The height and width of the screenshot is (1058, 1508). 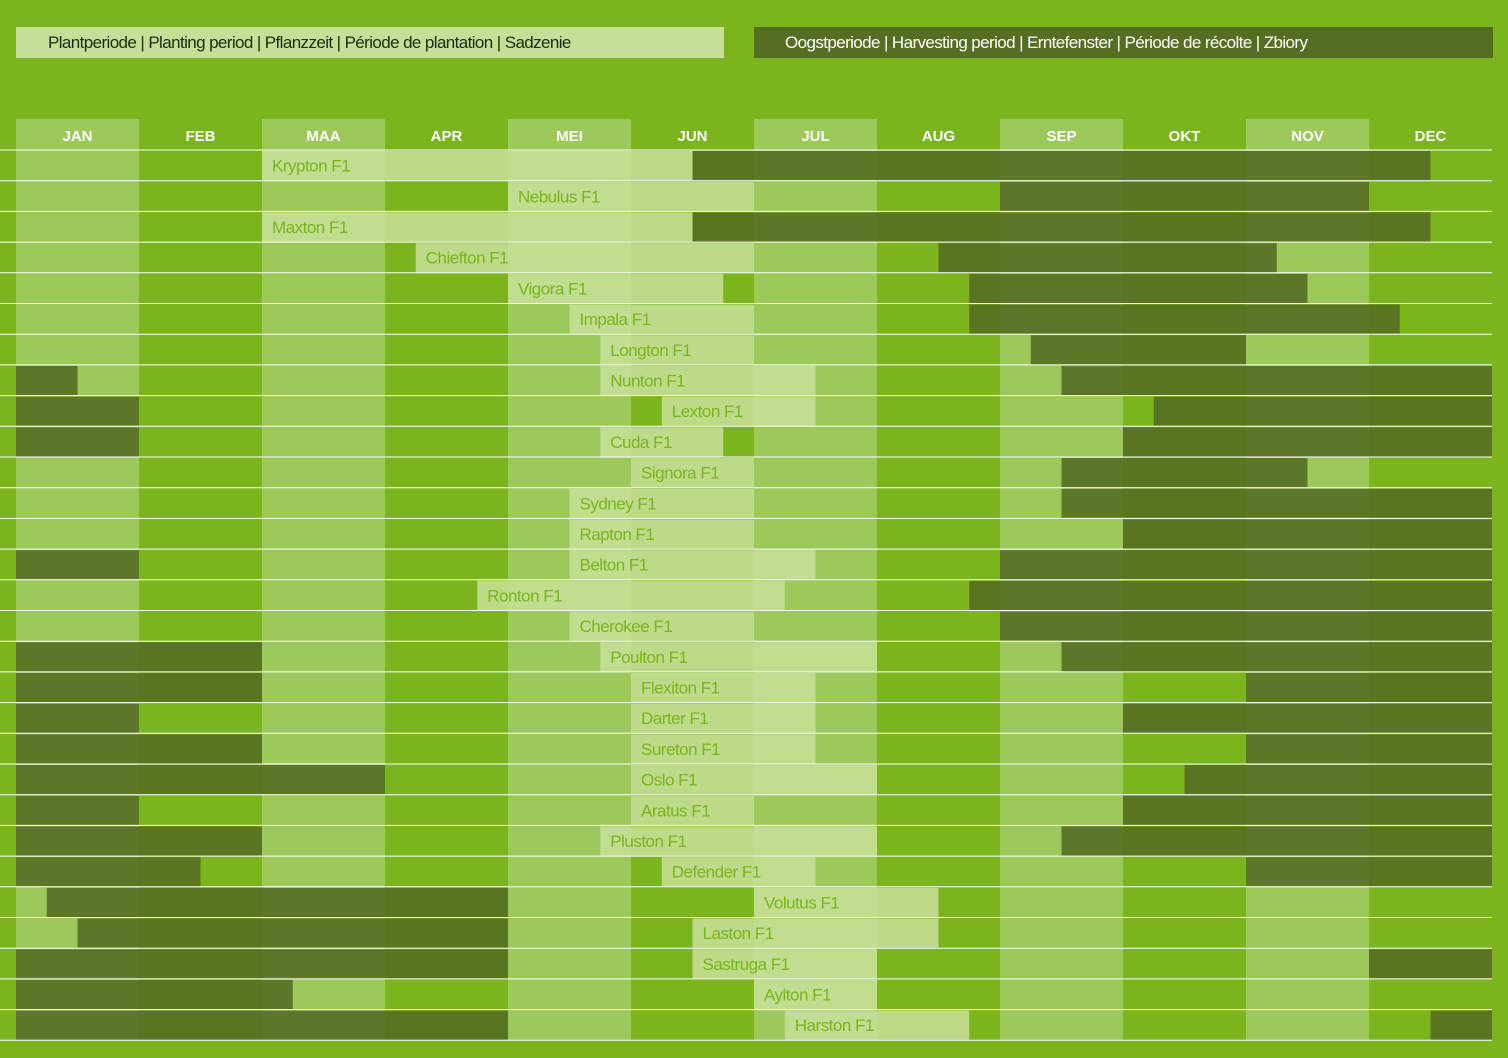 What do you see at coordinates (139, 749) in the screenshot?
I see `harvest-bar-sureton-f1` at bounding box center [139, 749].